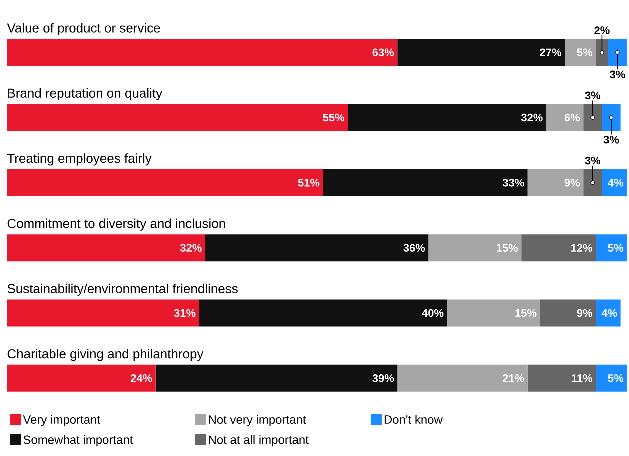 Image resolution: width=629 pixels, height=456 pixels. What do you see at coordinates (259, 441) in the screenshot?
I see `legend-label: Not at all important` at bounding box center [259, 441].